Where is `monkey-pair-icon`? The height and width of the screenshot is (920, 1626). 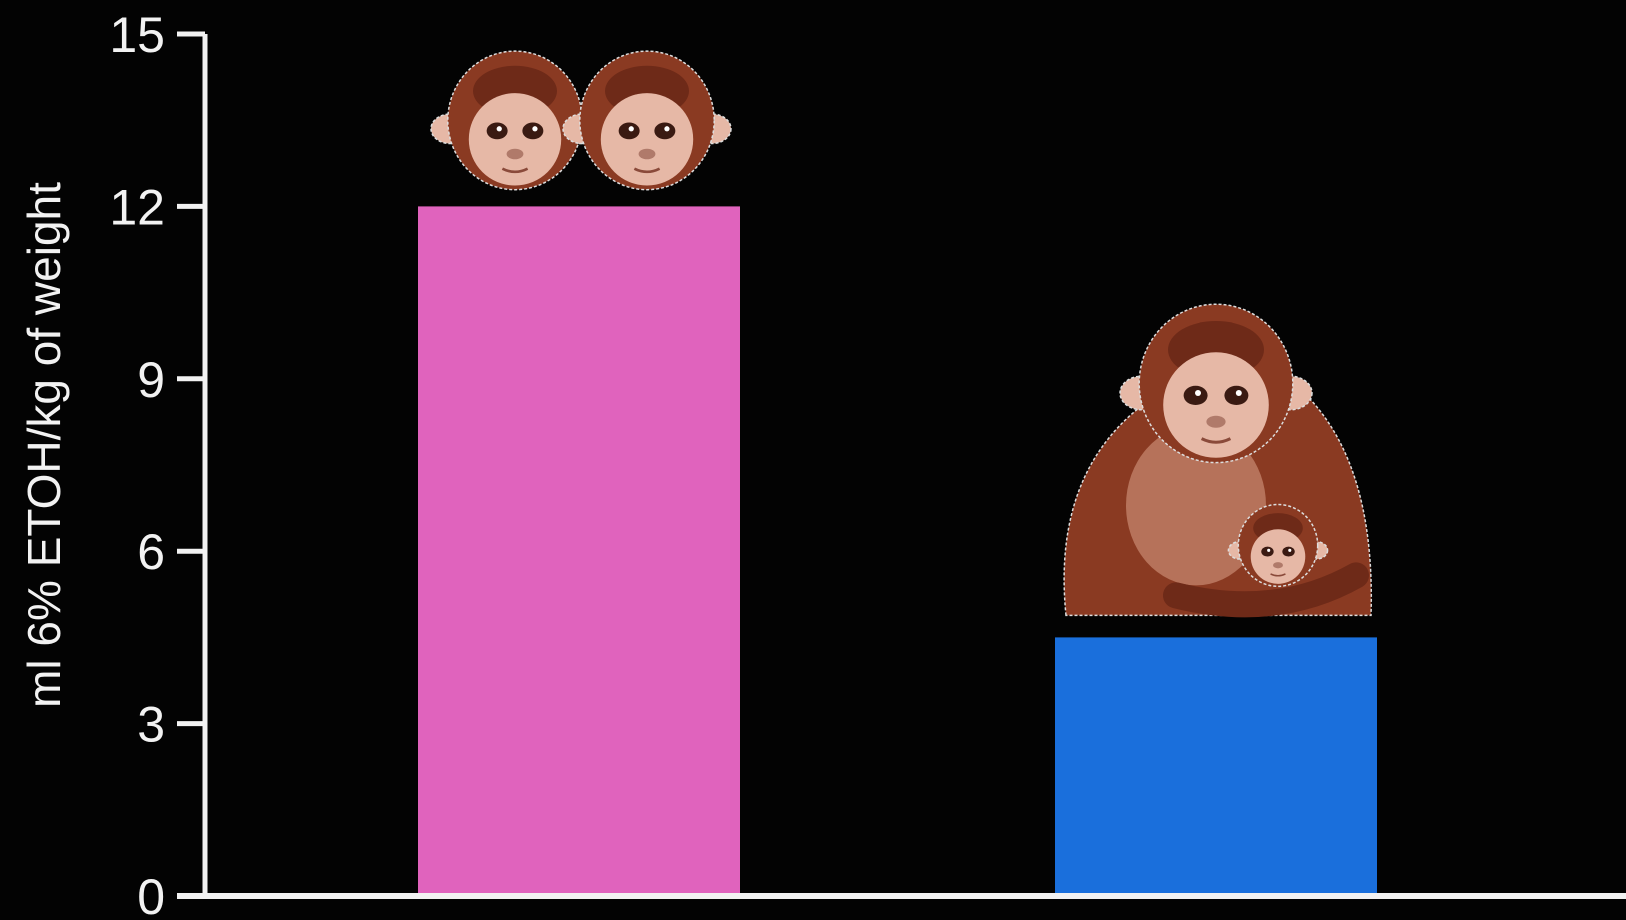
monkey-pair-icon is located at coordinates (581, 120).